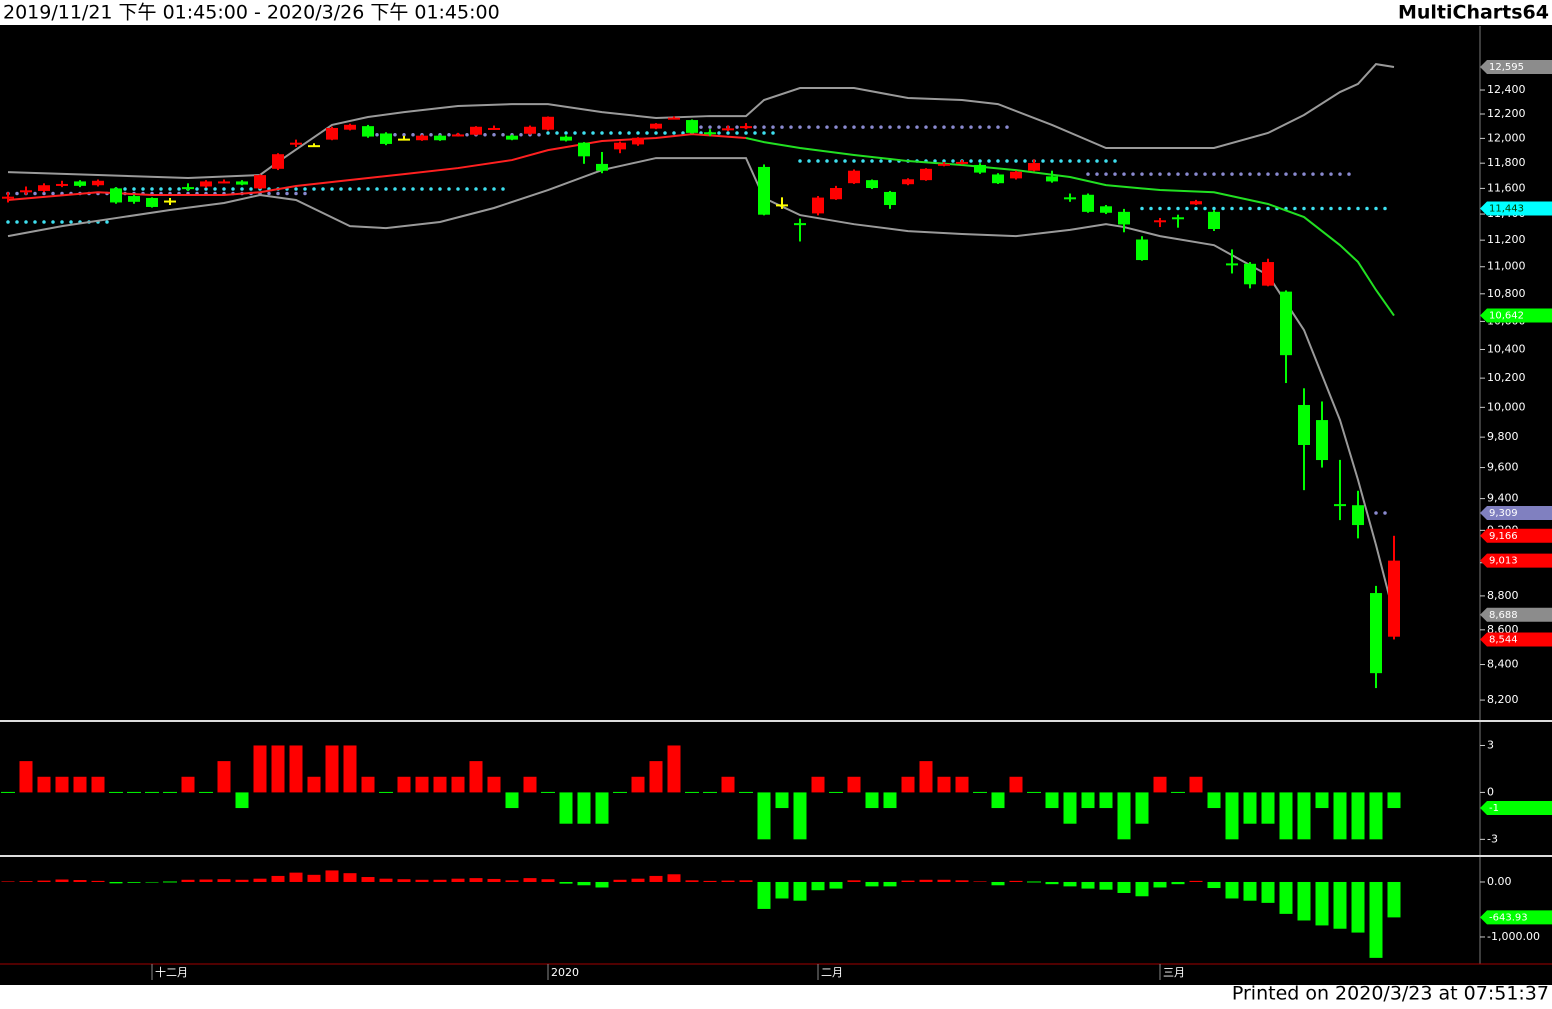  I want to click on y-tick-label: -3, so click(1492, 838).